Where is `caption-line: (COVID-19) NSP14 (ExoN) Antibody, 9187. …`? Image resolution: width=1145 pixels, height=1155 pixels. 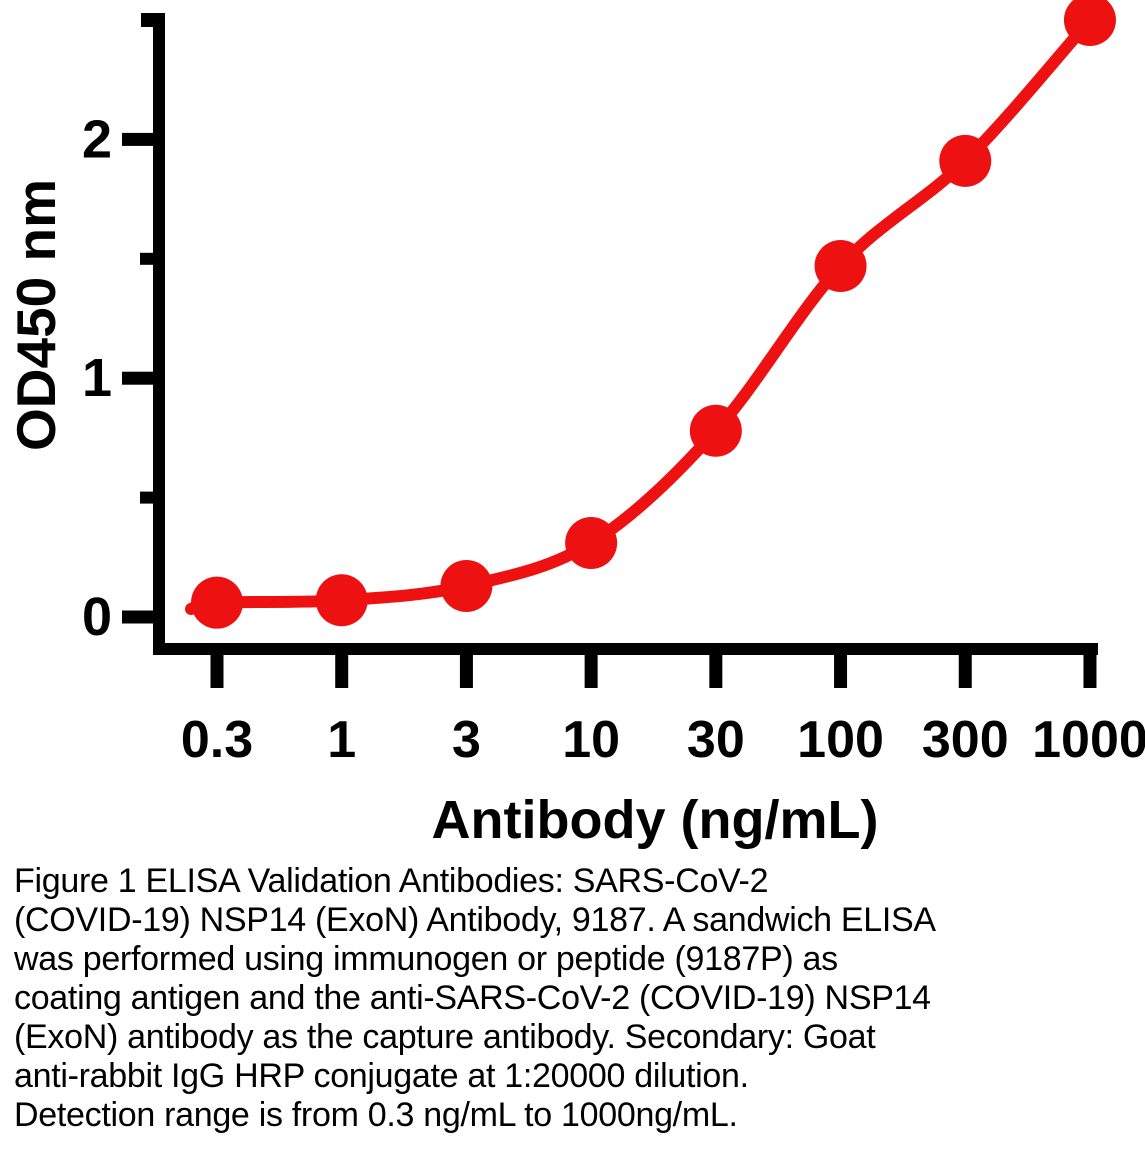
caption-line: (COVID-19) NSP14 (ExoN) Antibody, 9187. … is located at coordinates (475, 920).